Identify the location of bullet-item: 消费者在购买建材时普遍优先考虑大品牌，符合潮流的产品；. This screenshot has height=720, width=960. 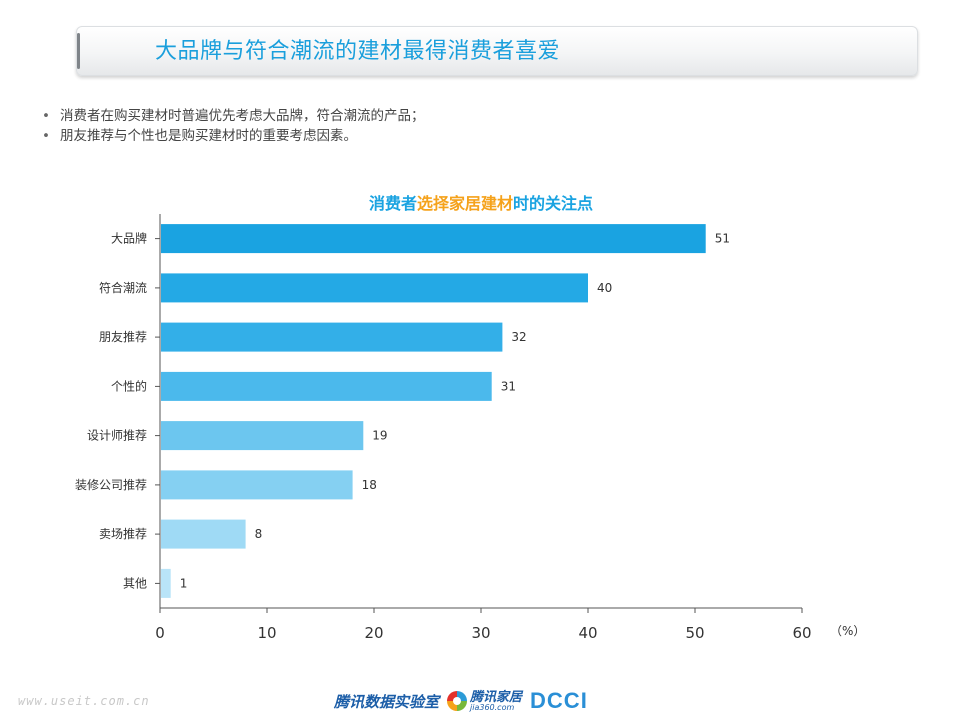
(470, 116).